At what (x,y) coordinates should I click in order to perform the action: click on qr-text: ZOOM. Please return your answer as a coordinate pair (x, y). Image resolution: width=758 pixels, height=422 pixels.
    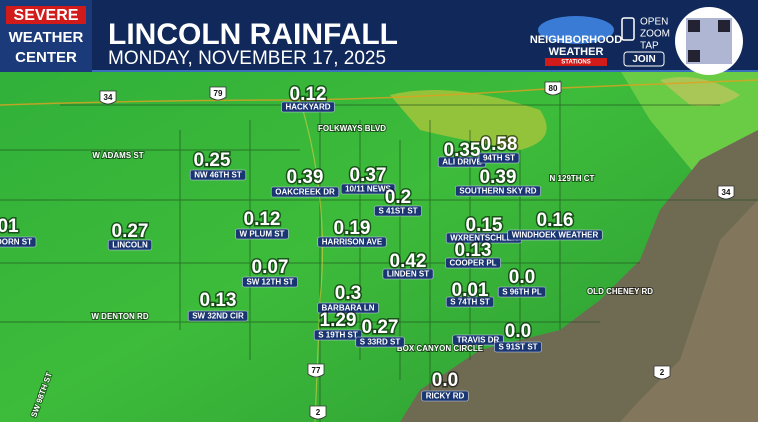
    Looking at the image, I should click on (655, 34).